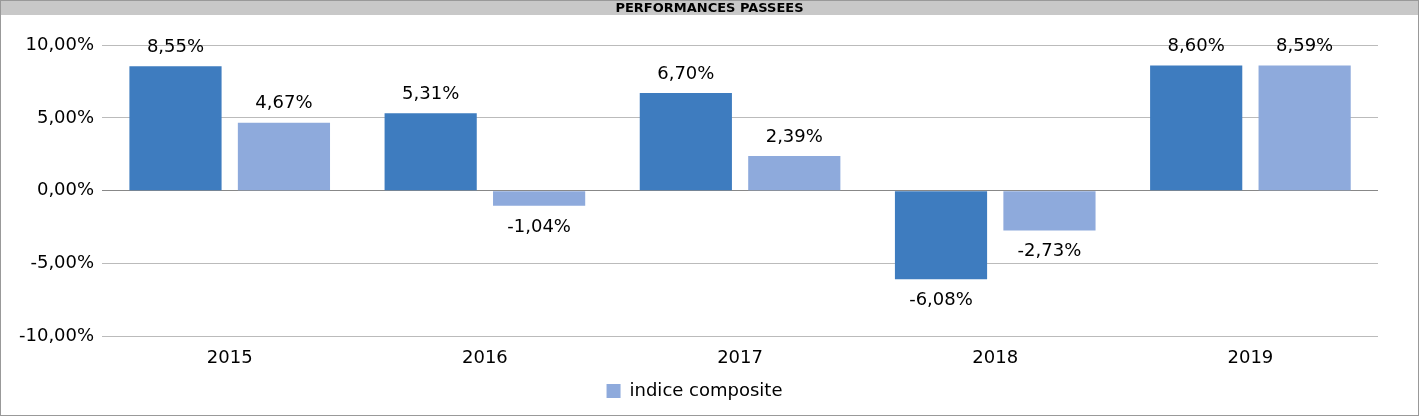 The image size is (1419, 416). Describe the element at coordinates (740, 356) in the screenshot. I see `x-tick-label: 2017` at that location.